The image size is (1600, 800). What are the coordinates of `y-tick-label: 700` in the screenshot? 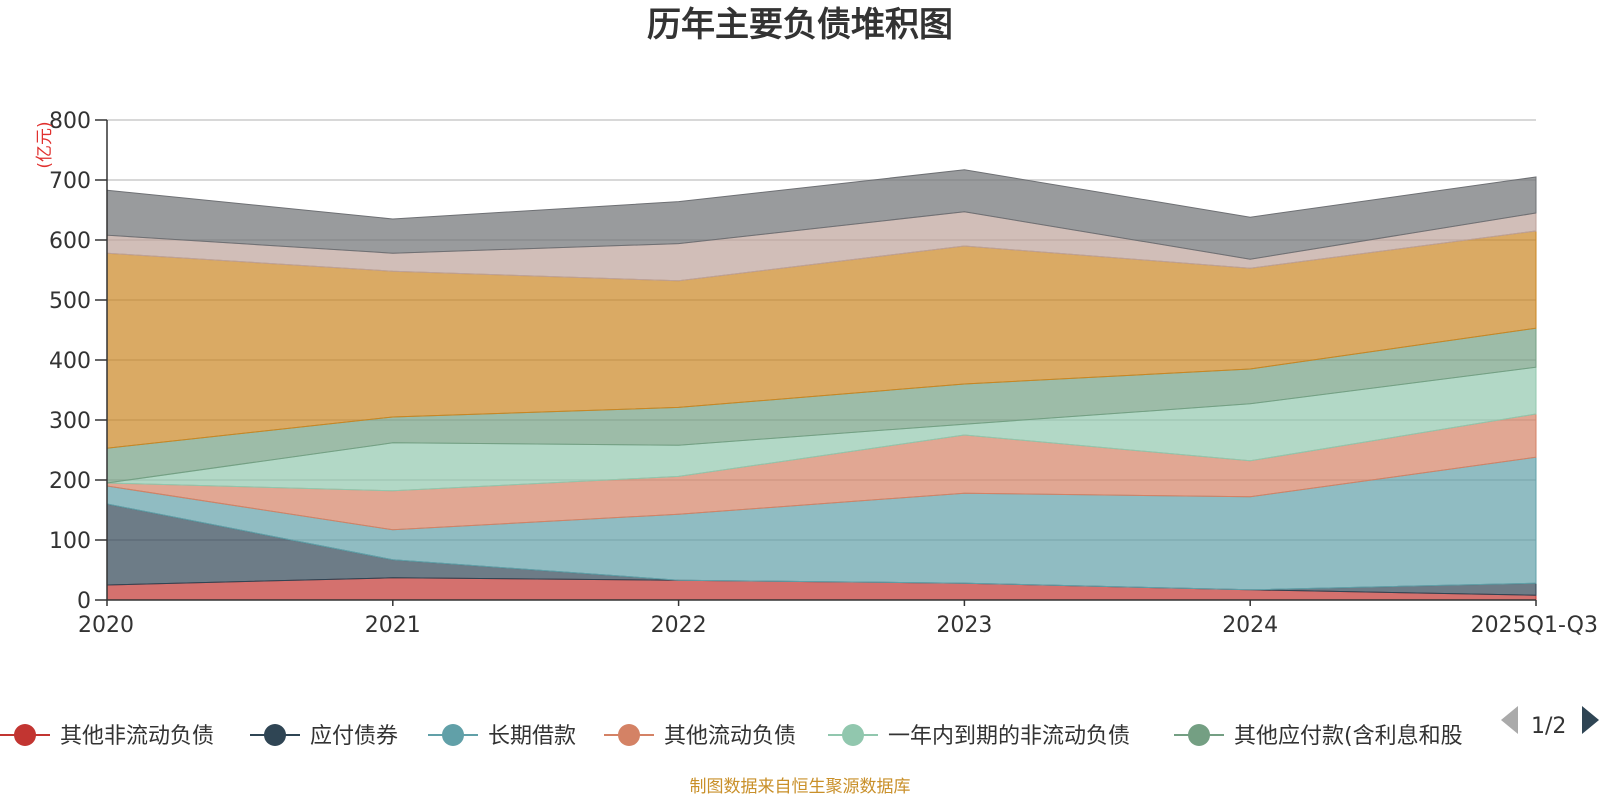 It's located at (70, 181).